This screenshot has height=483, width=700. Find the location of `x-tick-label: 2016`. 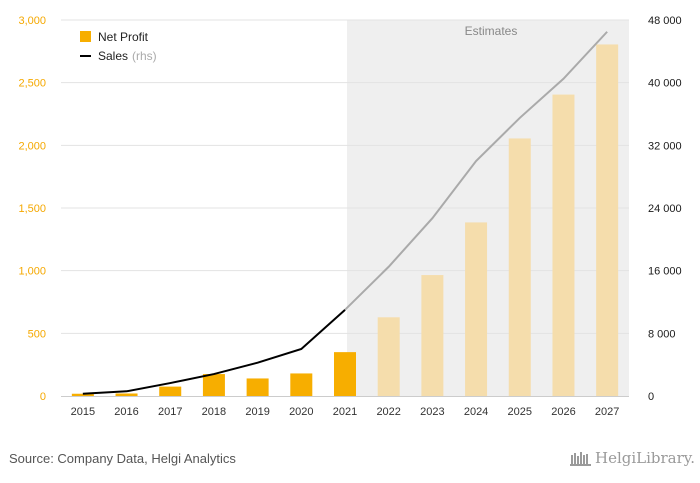

x-tick-label: 2016 is located at coordinates (126, 412).